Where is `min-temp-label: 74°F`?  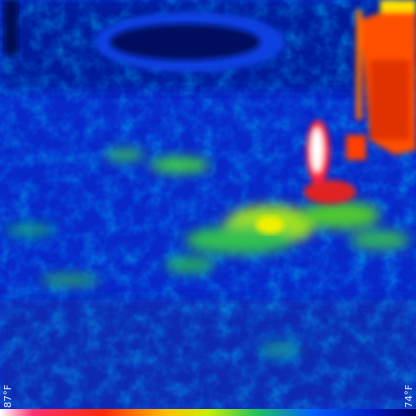
min-temp-label: 74°F is located at coordinates (409, 396).